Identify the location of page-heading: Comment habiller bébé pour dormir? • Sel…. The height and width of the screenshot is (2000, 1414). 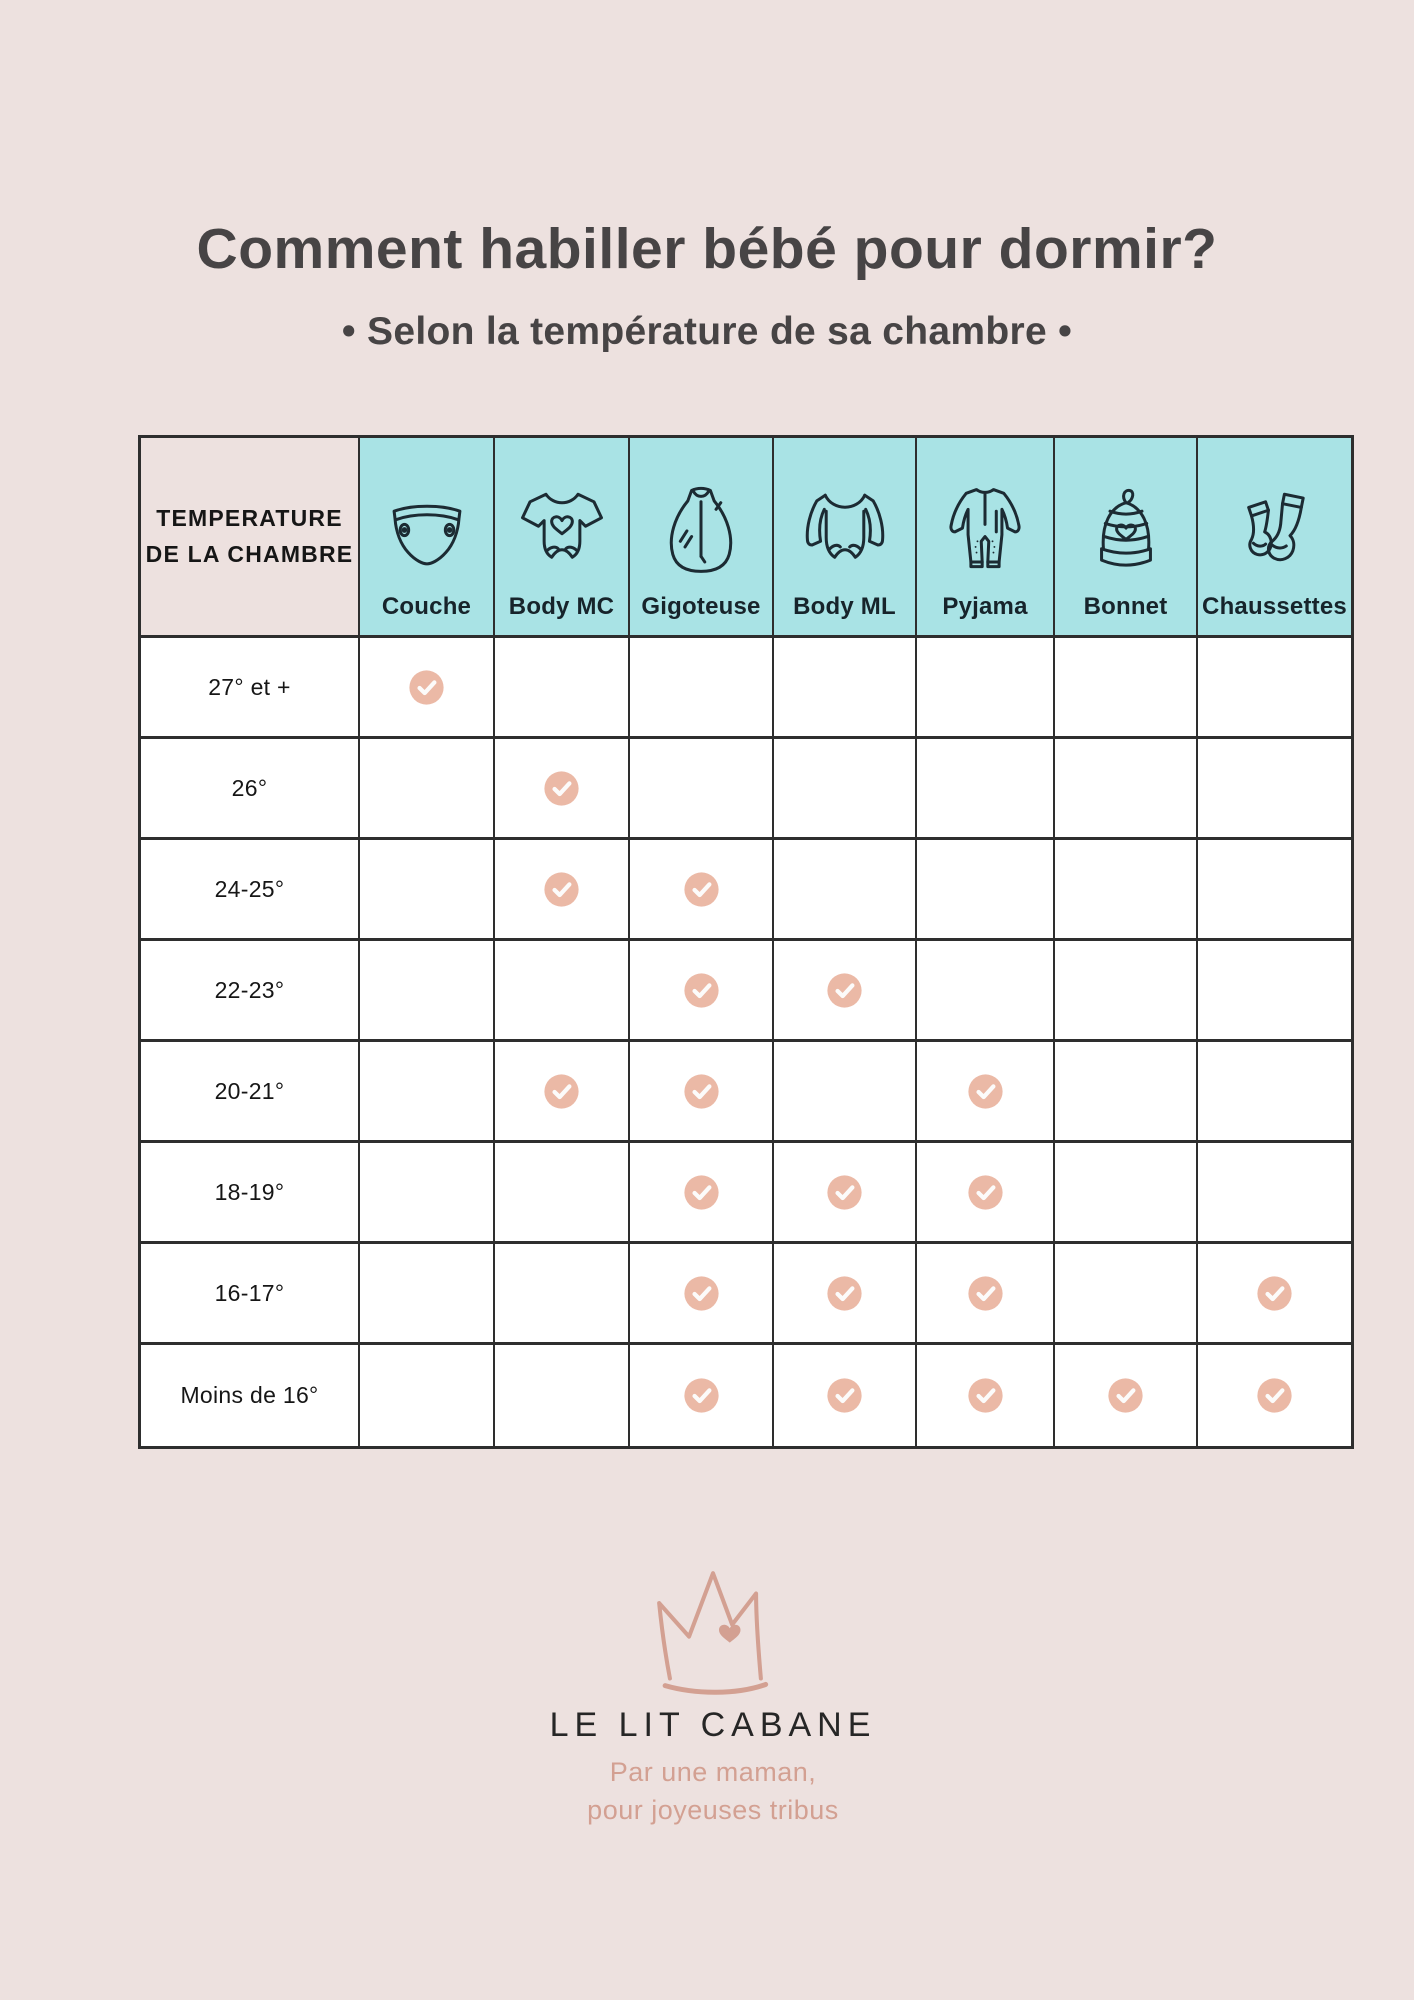
(707, 285).